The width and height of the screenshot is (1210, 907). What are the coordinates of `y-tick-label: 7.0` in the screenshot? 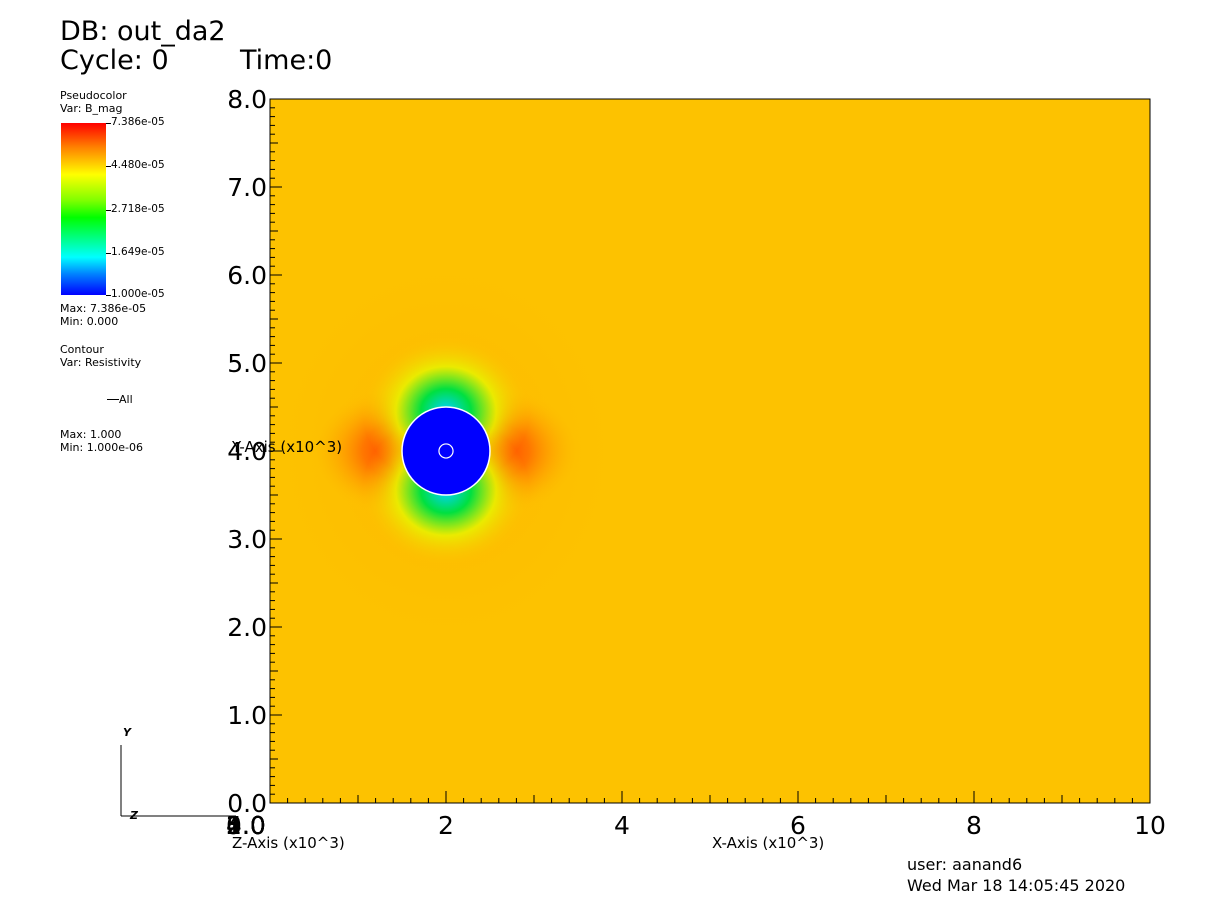 It's located at (247, 187).